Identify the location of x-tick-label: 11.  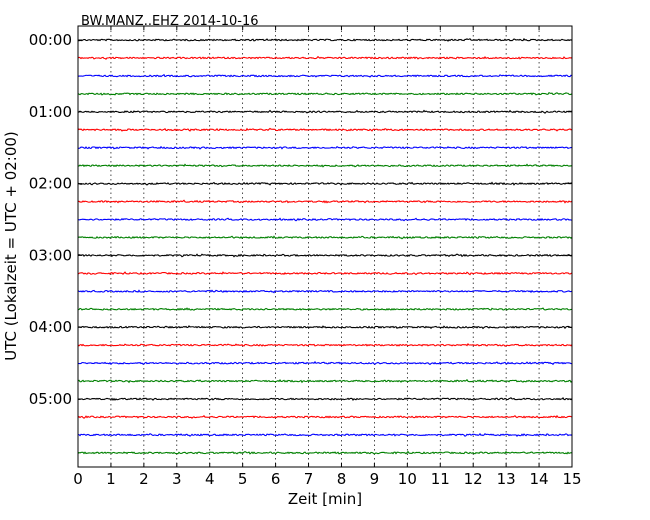
(440, 479).